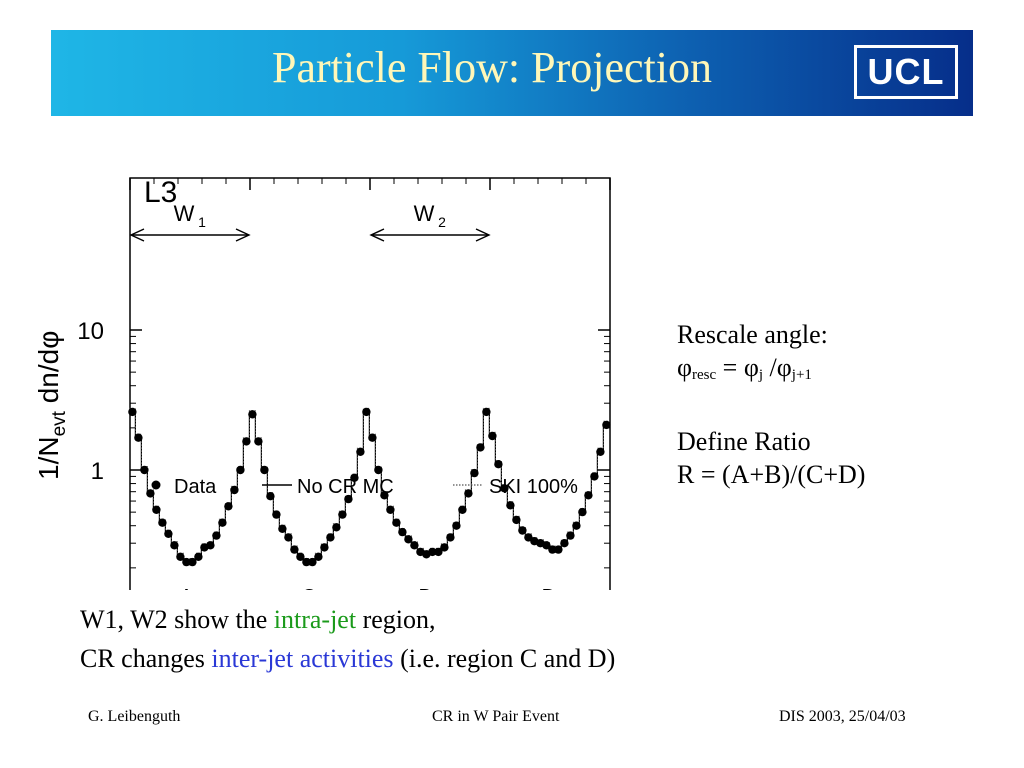 The image size is (1024, 768). I want to click on formula-eq: =, so click(730, 367).